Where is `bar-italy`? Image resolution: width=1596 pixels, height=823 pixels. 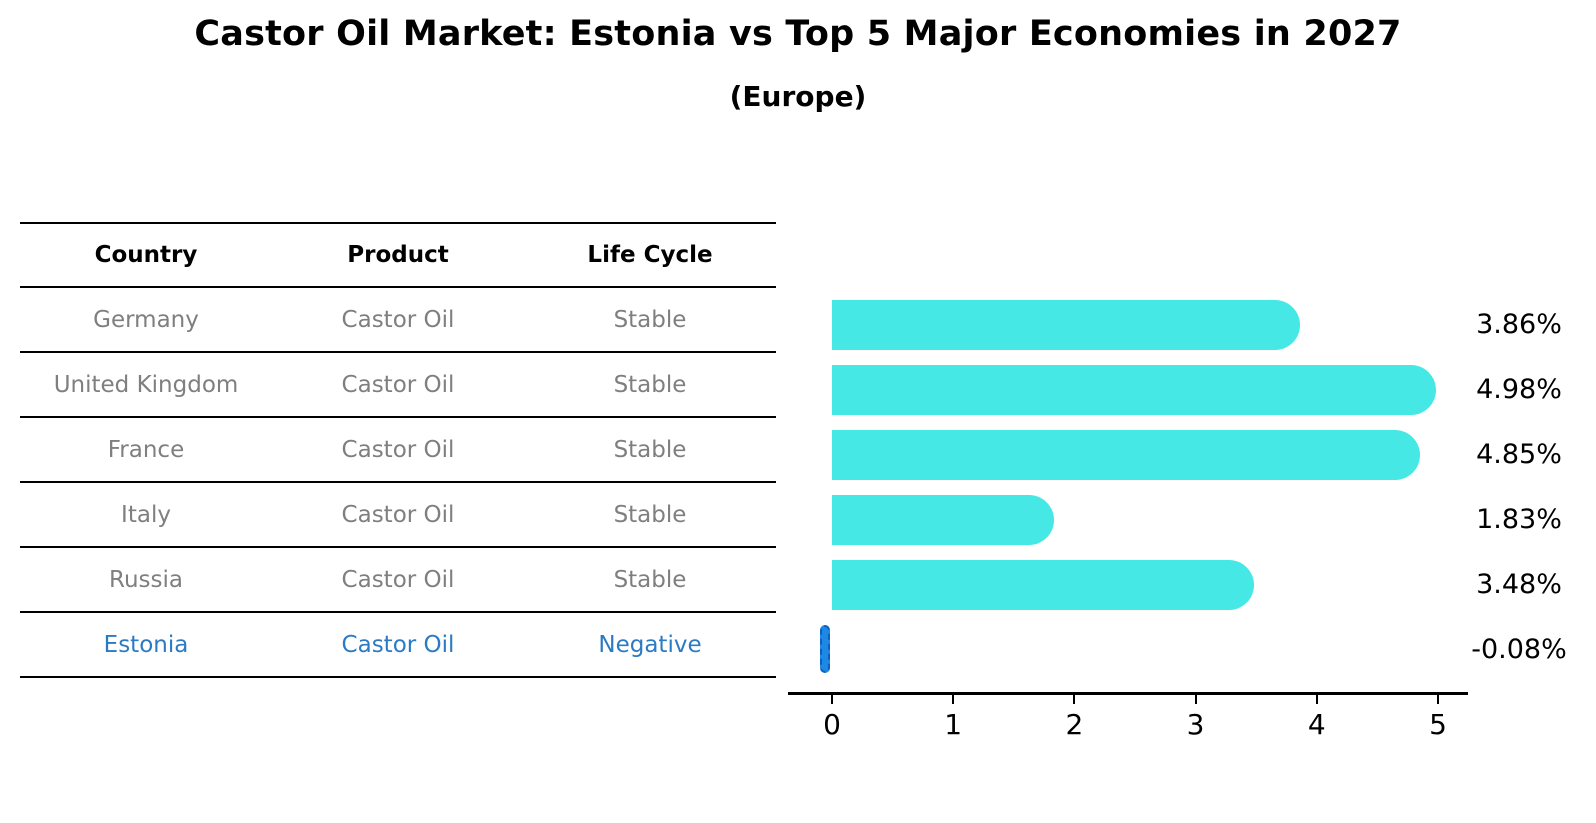 bar-italy is located at coordinates (943, 520).